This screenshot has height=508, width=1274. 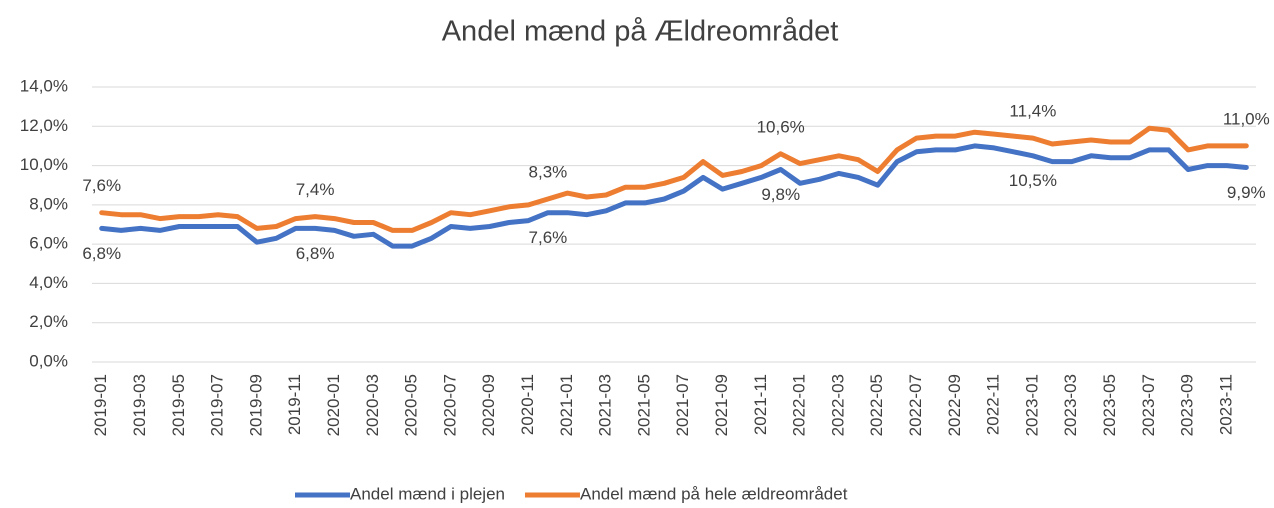 I want to click on x-tick-label: 2022-11, so click(x=993, y=404).